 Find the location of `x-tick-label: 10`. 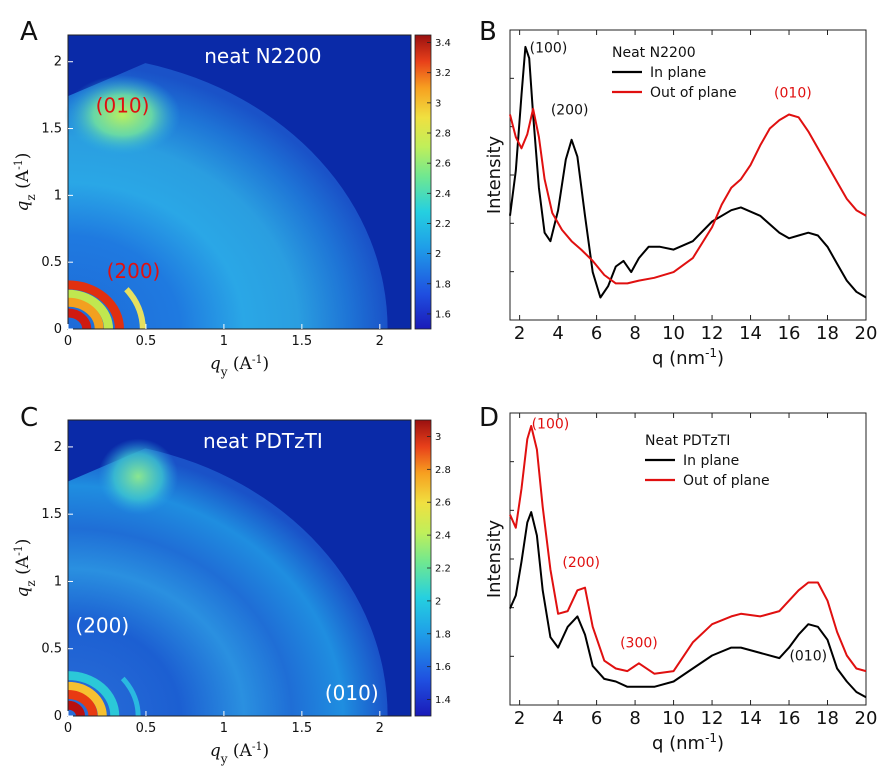

x-tick-label: 10 is located at coordinates (673, 718).